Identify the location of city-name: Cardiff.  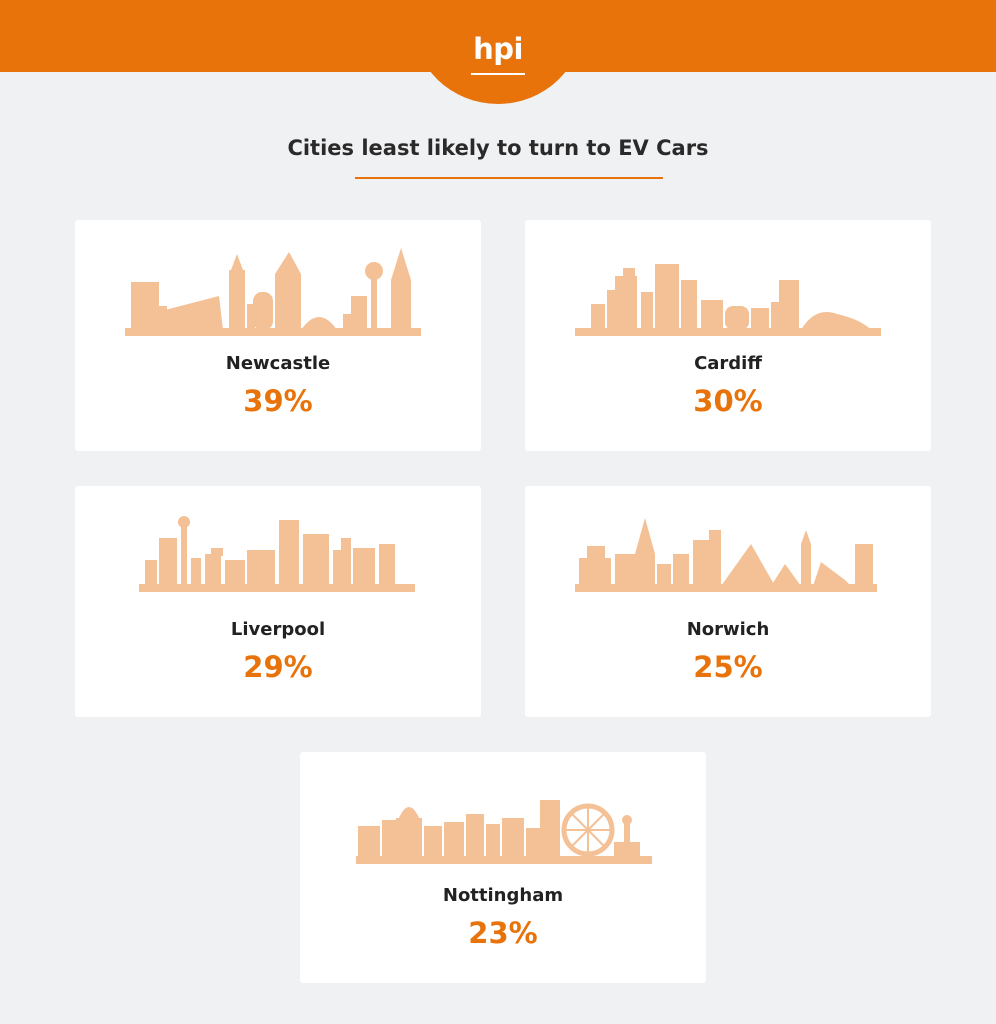
(728, 363).